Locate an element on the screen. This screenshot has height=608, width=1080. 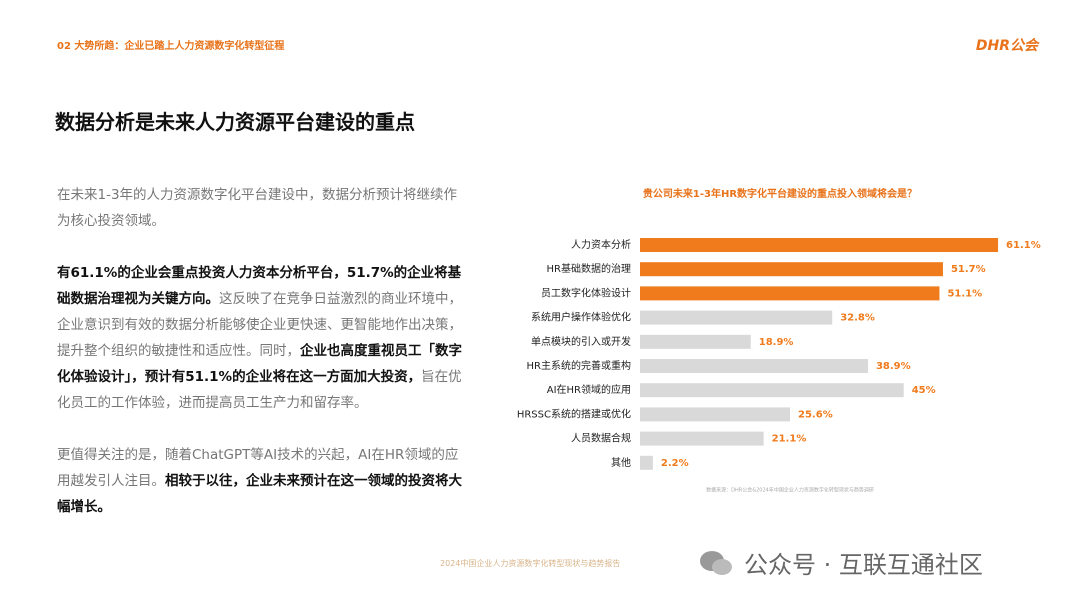
category-label: HR基础数据的治理 is located at coordinates (589, 268).